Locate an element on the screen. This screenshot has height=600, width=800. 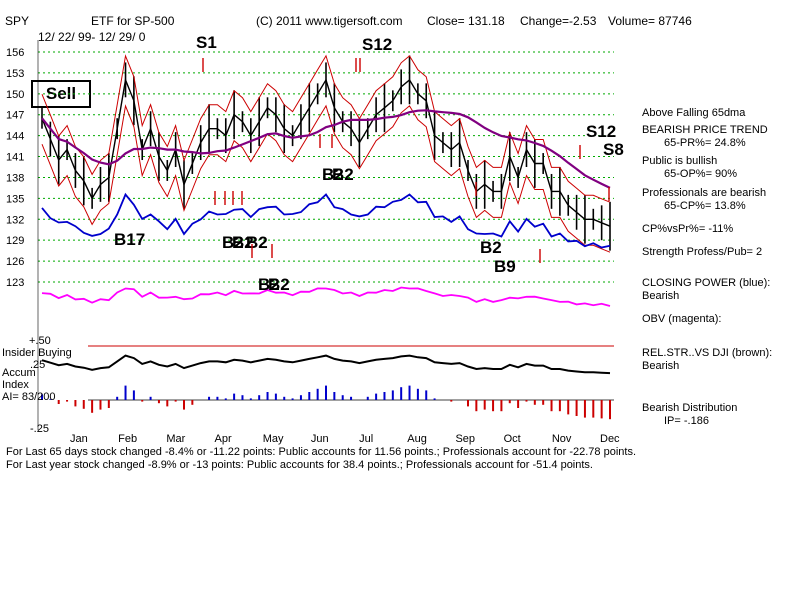
trend-line-4: 65-OP%= 90% is located at coordinates (701, 174).